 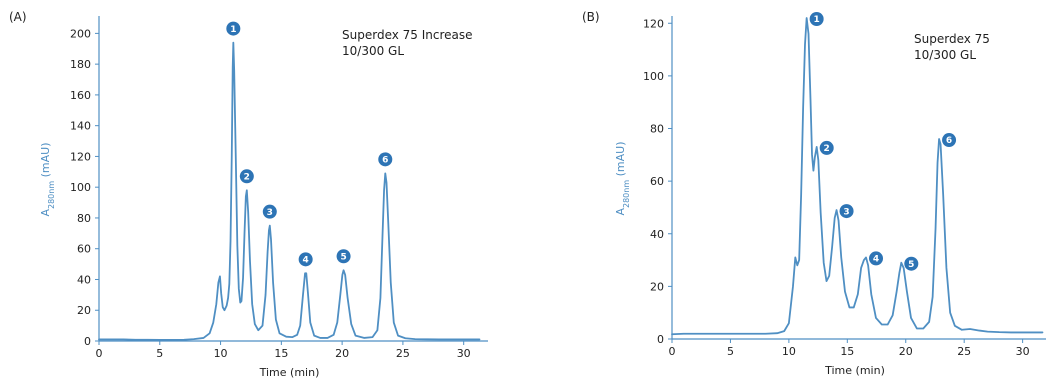 I want to click on panel-label: (B), so click(x=591, y=17).